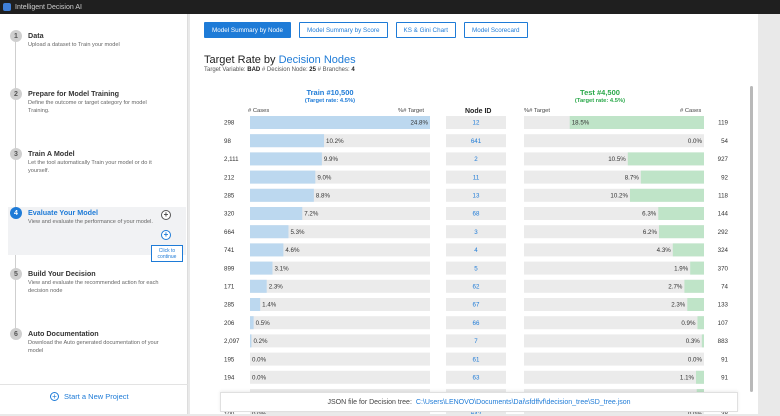 This screenshot has height=416, width=780. I want to click on step-connector, so click(15, 190).